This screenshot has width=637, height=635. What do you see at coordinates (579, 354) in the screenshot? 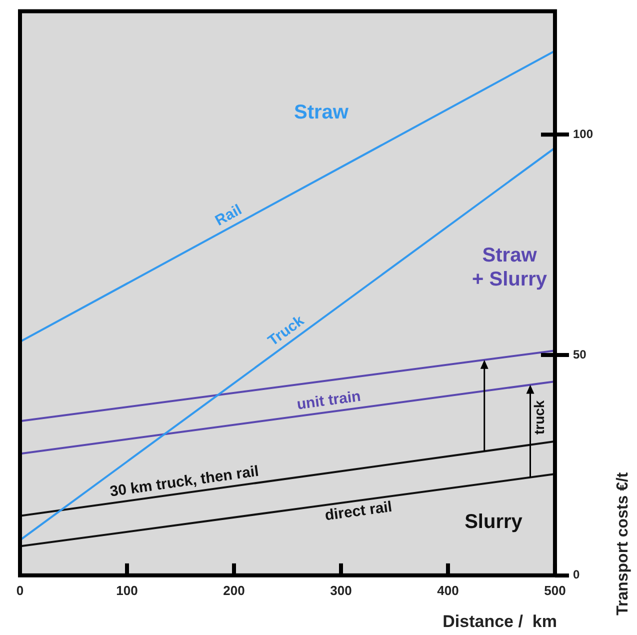
I see `y-tick-label: 50` at bounding box center [579, 354].